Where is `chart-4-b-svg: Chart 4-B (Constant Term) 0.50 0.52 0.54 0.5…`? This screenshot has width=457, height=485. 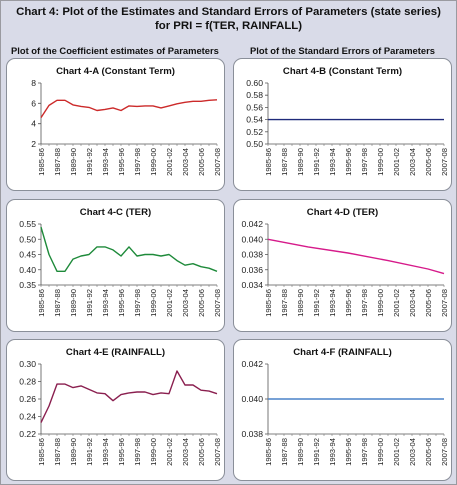 chart-4-b-svg: Chart 4-B (Constant Term) 0.50 0.52 0.54 0.5… is located at coordinates (347, 121).